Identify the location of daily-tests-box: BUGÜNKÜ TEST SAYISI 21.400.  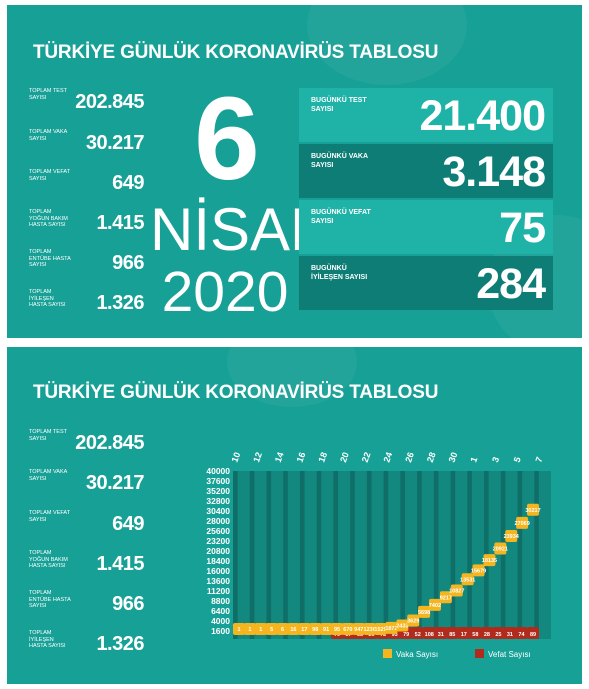
(426, 115).